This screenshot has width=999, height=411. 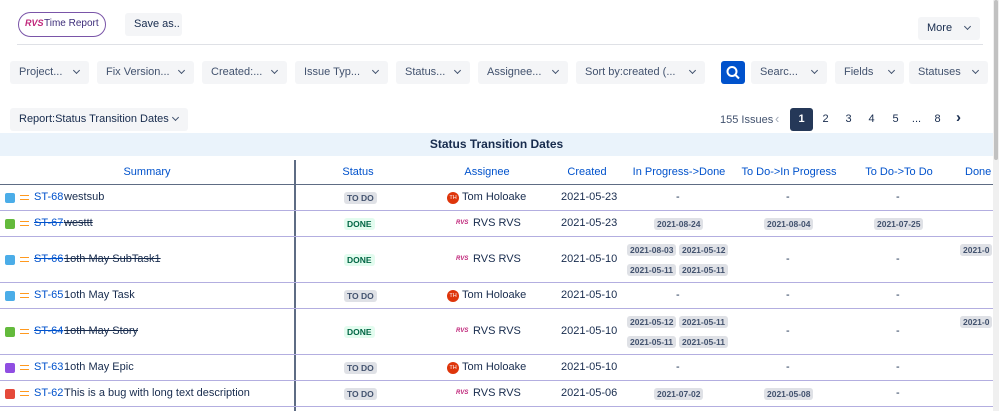 I want to click on issue-key: ST-62, so click(x=49, y=393).